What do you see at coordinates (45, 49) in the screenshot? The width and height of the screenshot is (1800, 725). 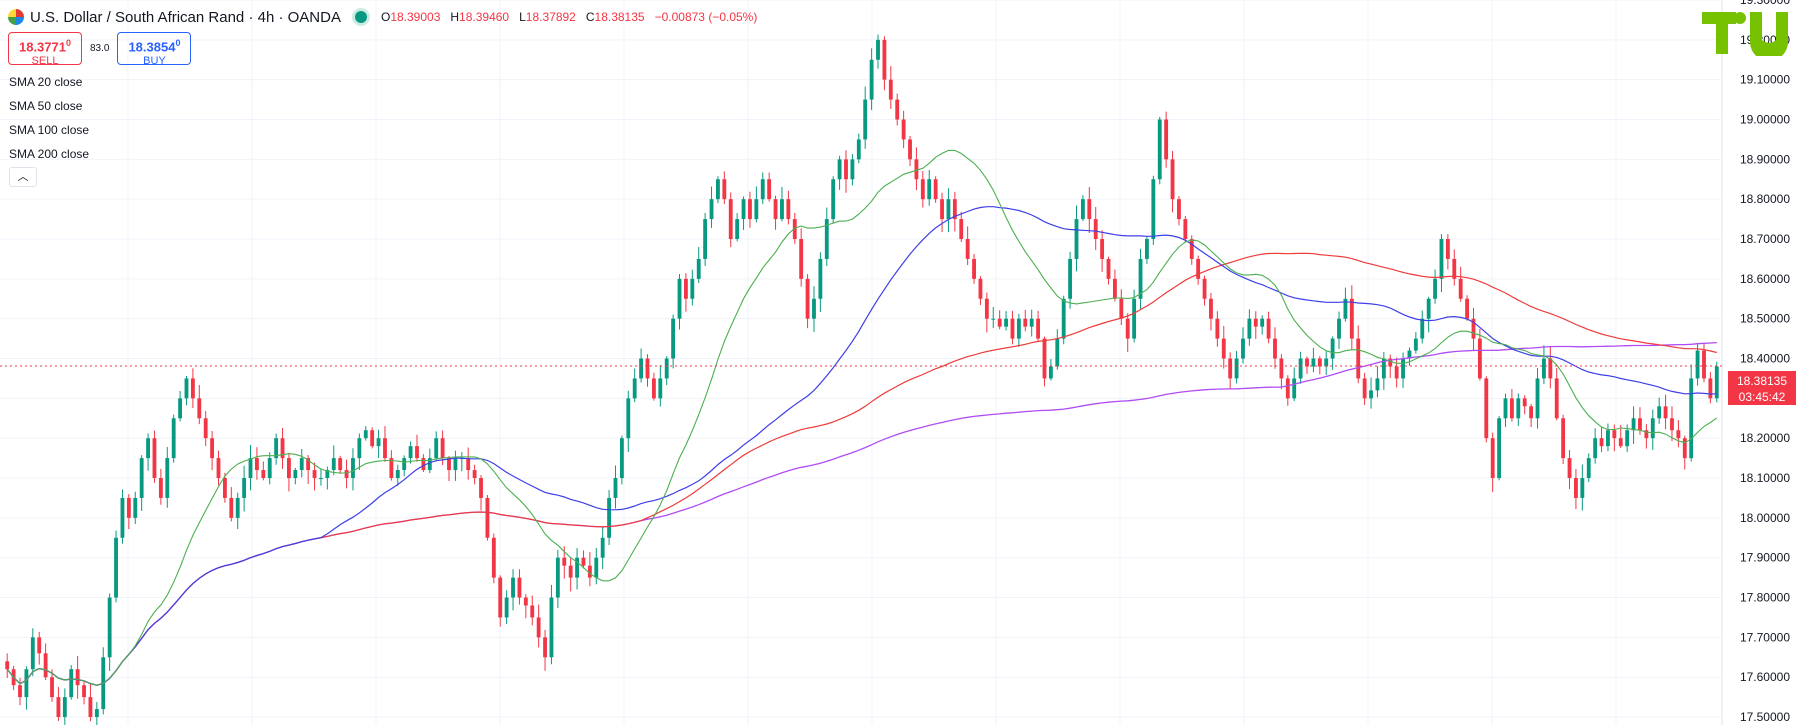 I see `sell-button: 18.37710 SELL` at bounding box center [45, 49].